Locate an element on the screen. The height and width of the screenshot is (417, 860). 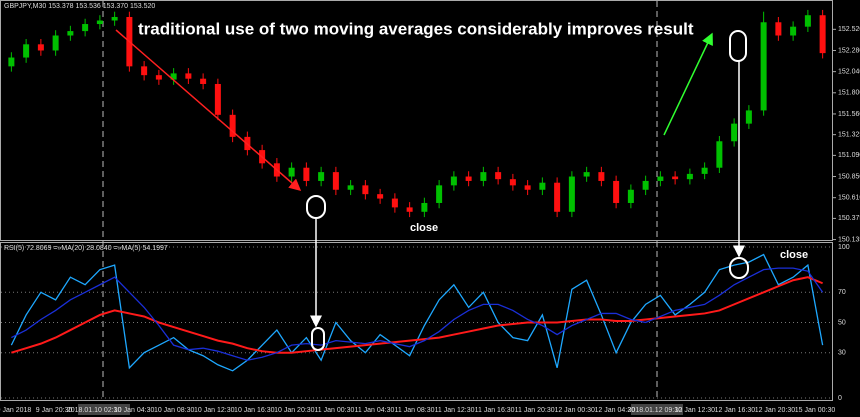
x-tick-label: 12 Jan 16:30 is located at coordinates (735, 410).